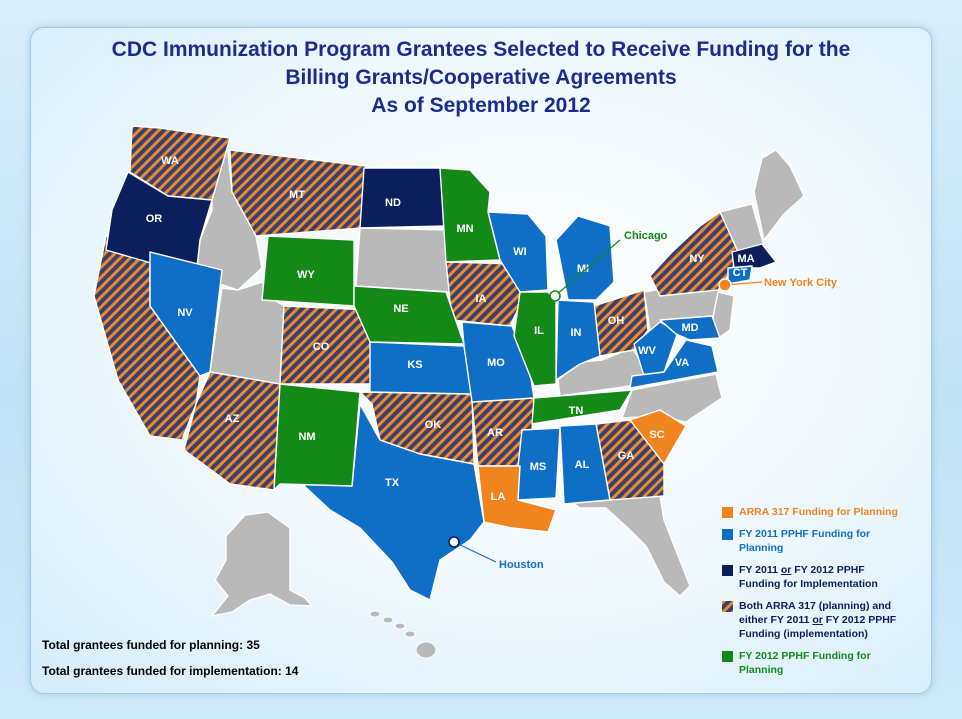 The image size is (962, 719). I want to click on state-sc, so click(658, 437).